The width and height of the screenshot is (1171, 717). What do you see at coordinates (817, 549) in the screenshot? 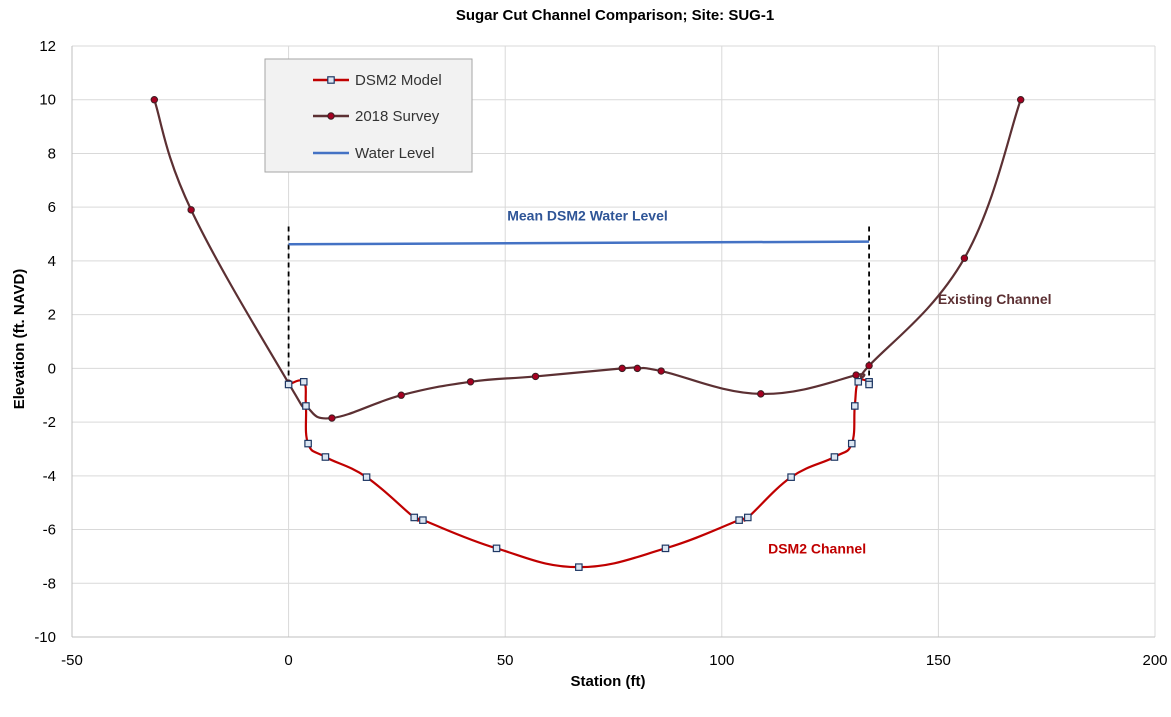
I see `annotation-label: DSM2 Channel` at bounding box center [817, 549].